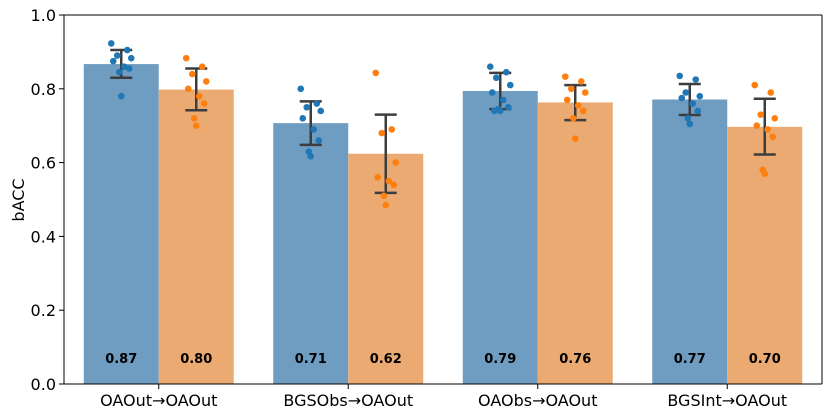 This screenshot has width=831, height=417. I want to click on value-label-s1-c2: 0.76, so click(575, 359).